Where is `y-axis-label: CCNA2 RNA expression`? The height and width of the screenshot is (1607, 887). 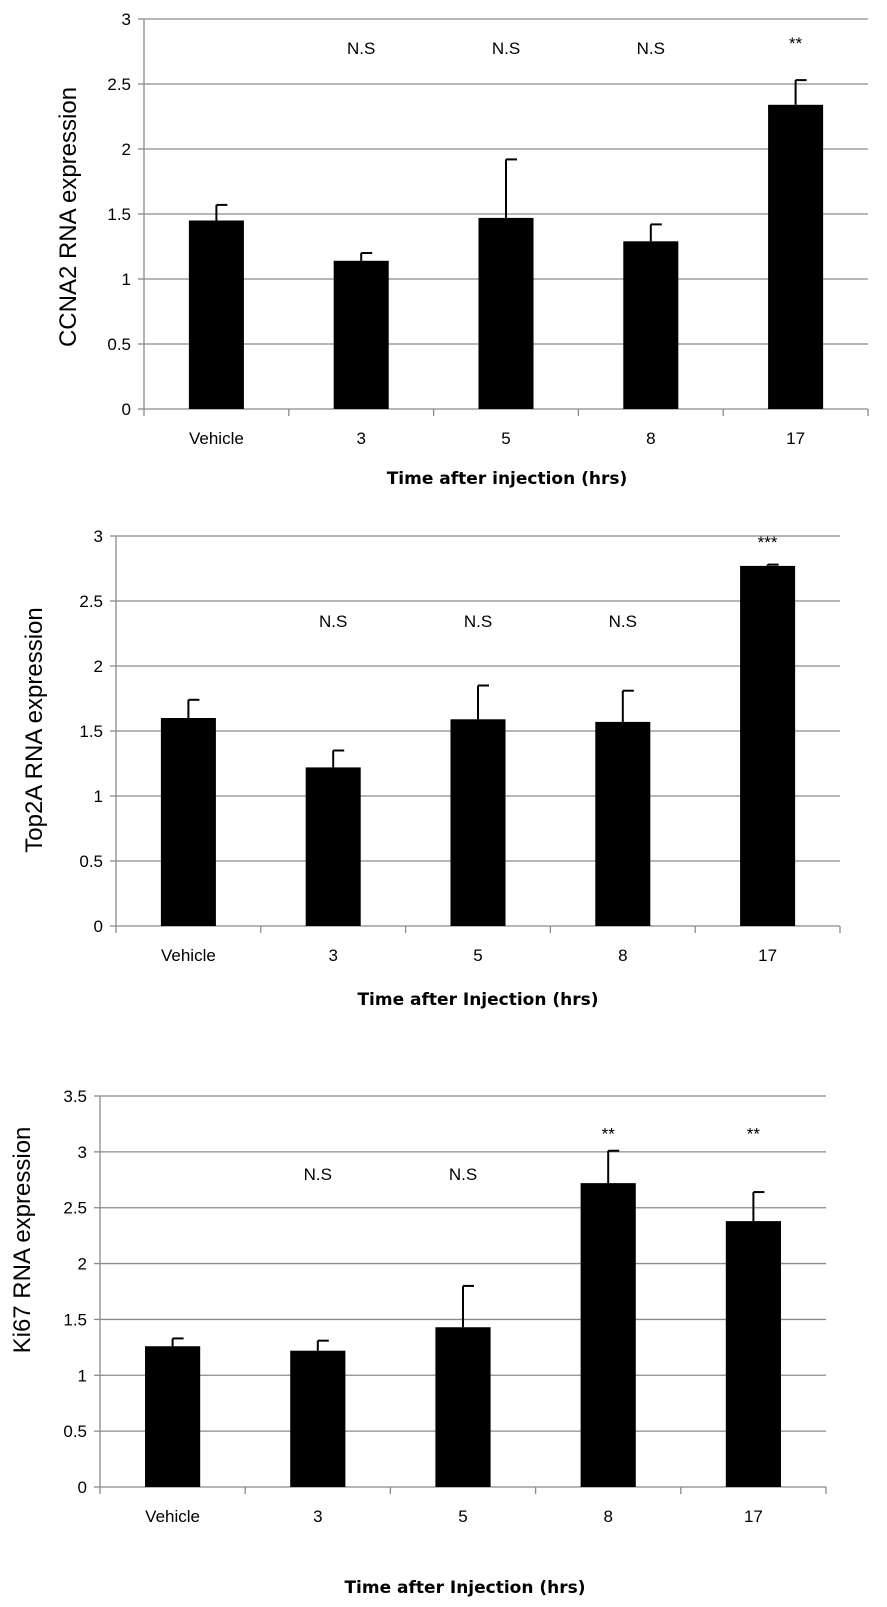
y-axis-label: CCNA2 RNA expression is located at coordinates (68, 217).